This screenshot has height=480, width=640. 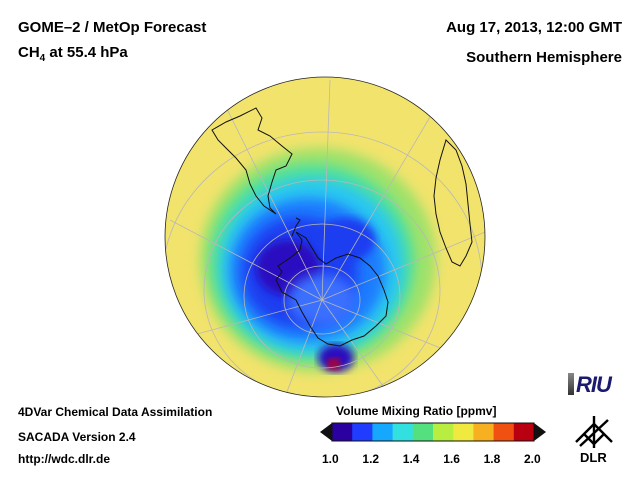 I want to click on pressure-label: at 55.4 hPa, so click(x=86, y=52).